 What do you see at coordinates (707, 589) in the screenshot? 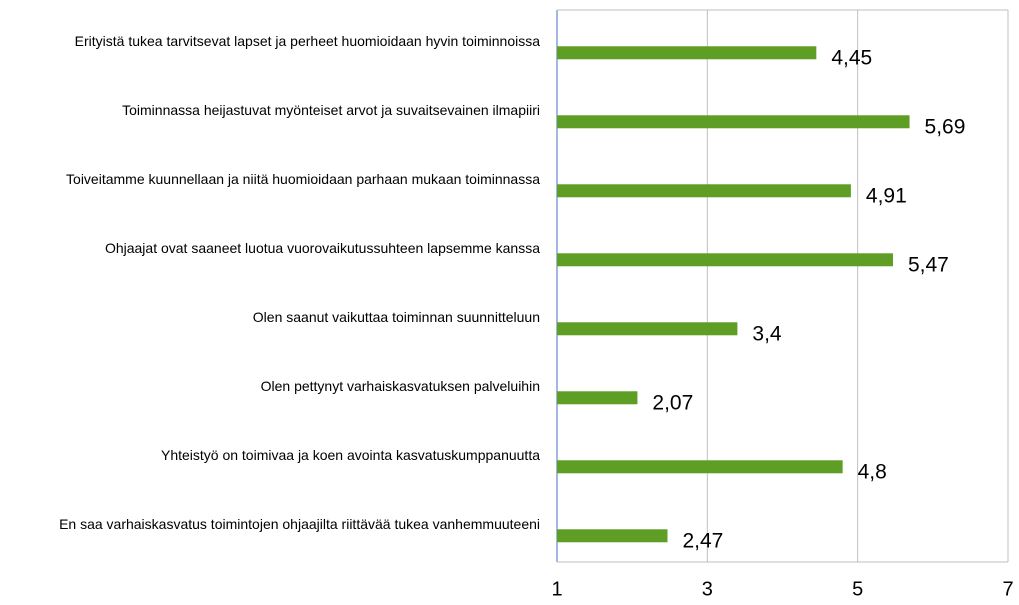
I see `x-tick-label: 3` at bounding box center [707, 589].